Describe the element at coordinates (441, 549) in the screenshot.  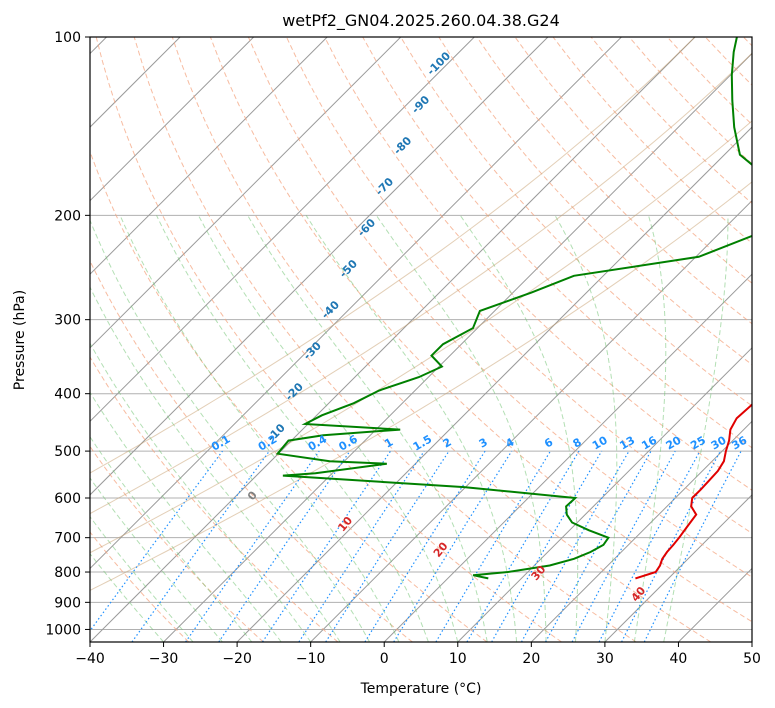
I see `dry-adiabat-label: 20` at that location.